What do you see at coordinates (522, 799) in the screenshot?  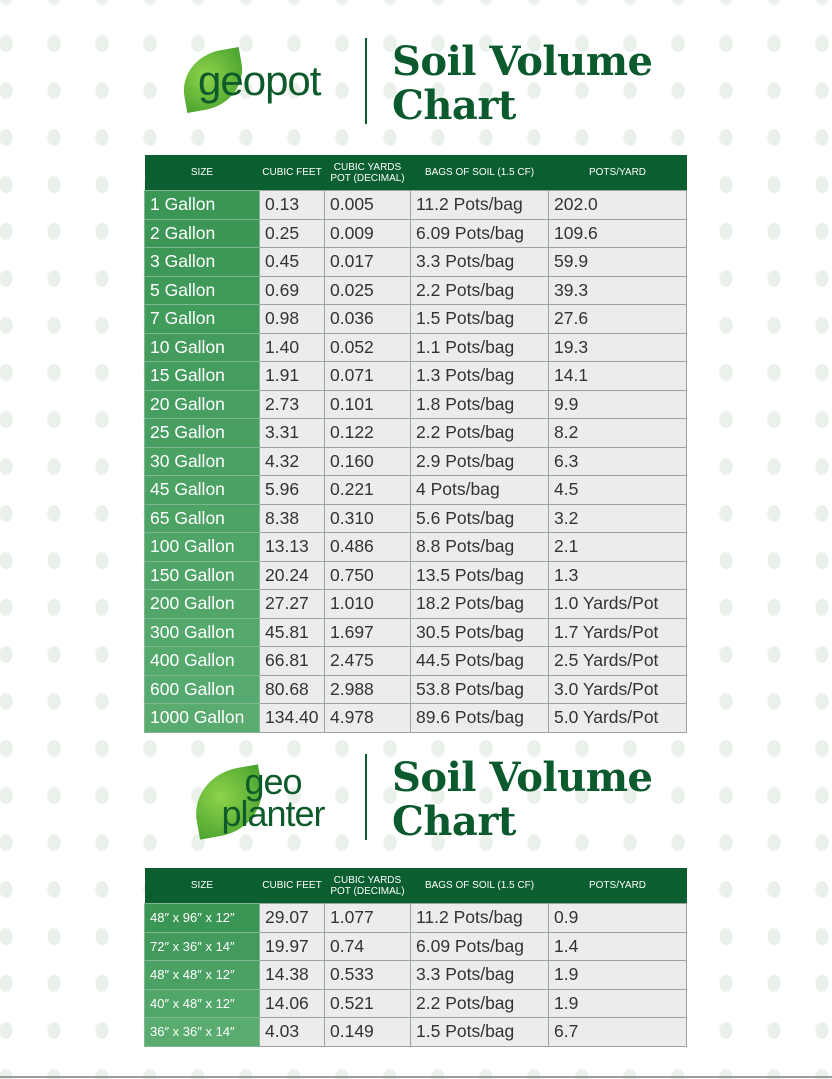 I see `section-title: Soil Volume Chart` at bounding box center [522, 799].